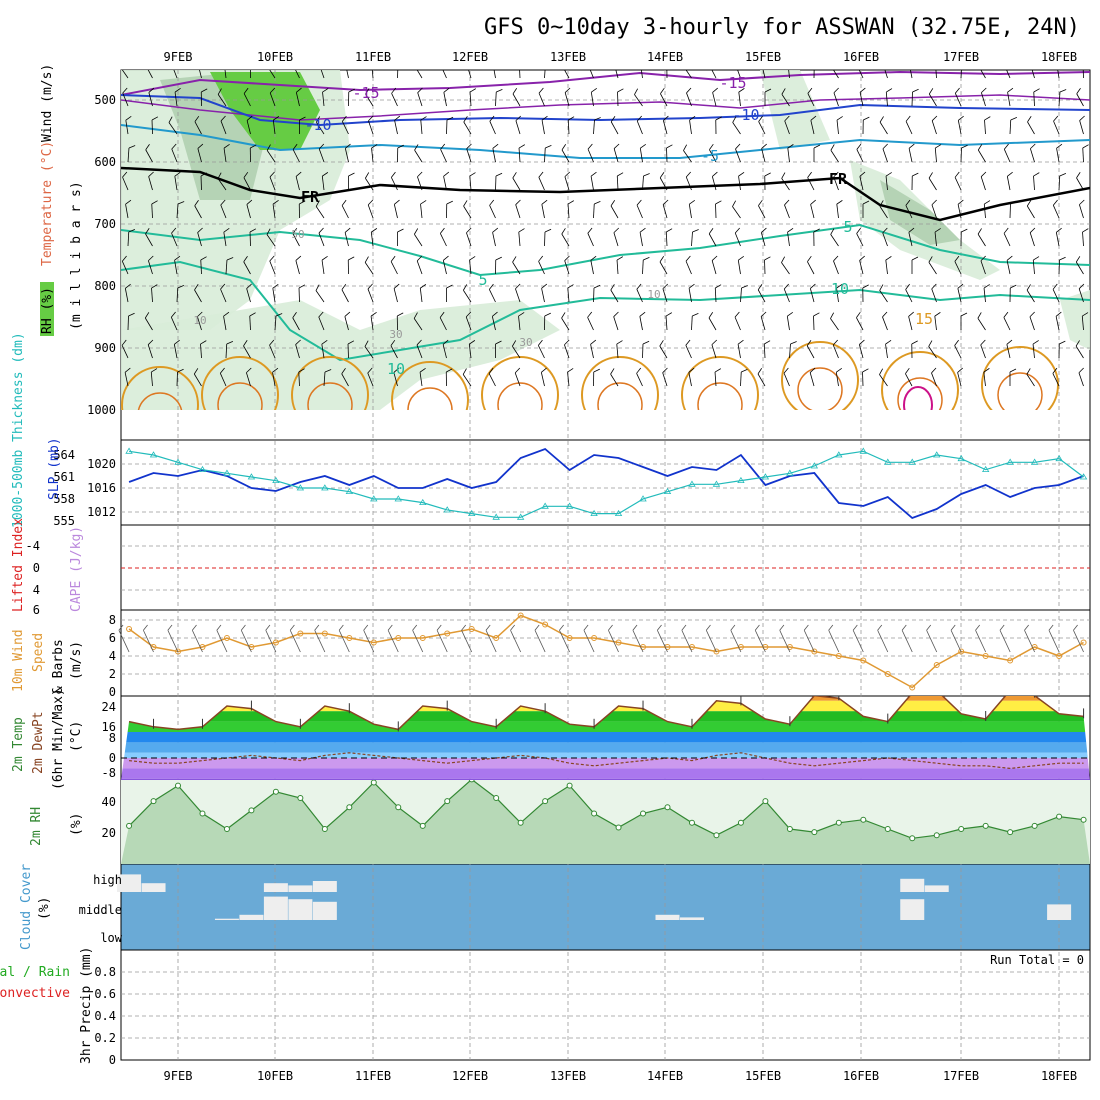  What do you see at coordinates (153, 887) in the screenshot?
I see `cloud-high-bar` at bounding box center [153, 887].